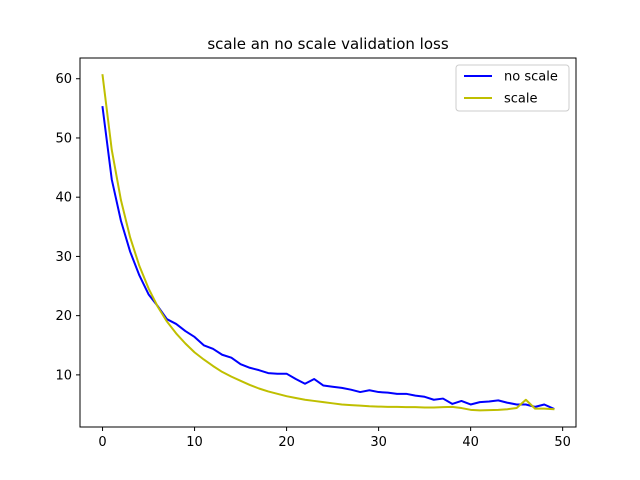 The height and width of the screenshot is (480, 640). What do you see at coordinates (63, 138) in the screenshot?
I see `y-tick-label: 50` at bounding box center [63, 138].